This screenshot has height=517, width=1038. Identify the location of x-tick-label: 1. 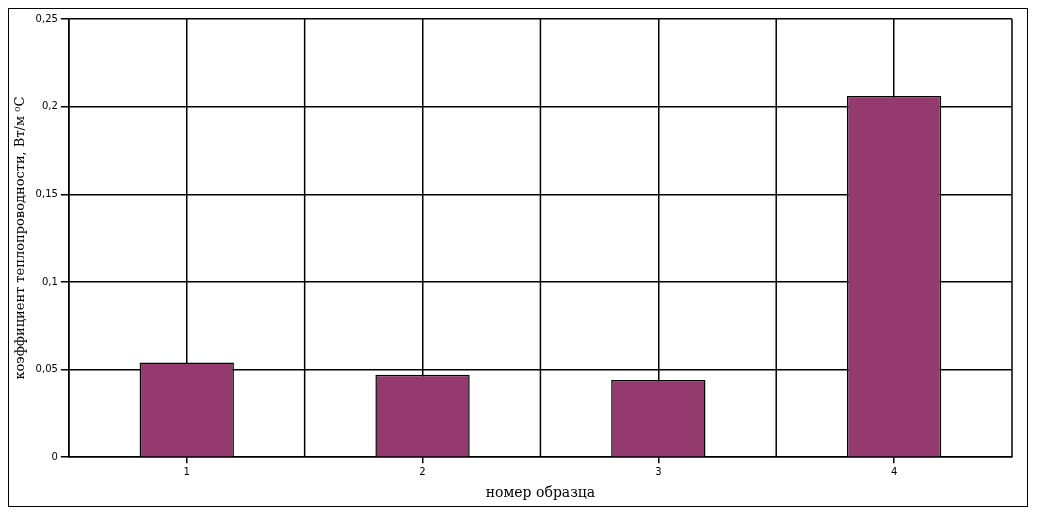
(186, 471).